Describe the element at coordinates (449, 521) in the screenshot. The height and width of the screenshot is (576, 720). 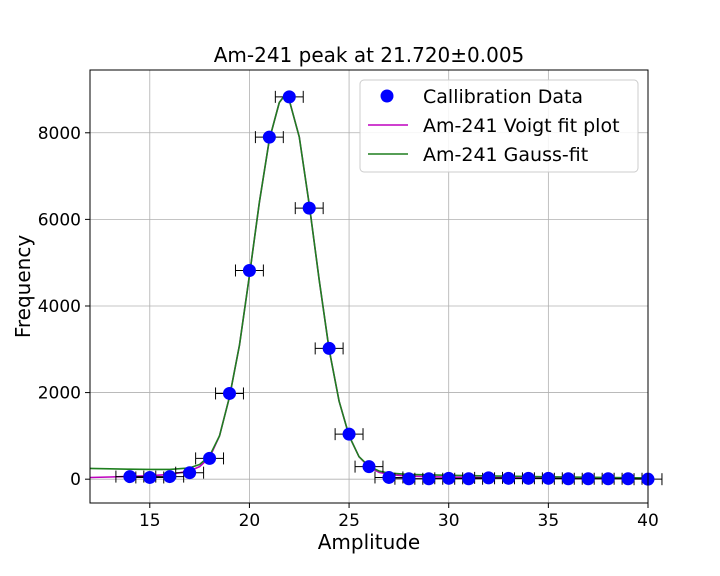
I see `x-tick-label: 30` at that location.